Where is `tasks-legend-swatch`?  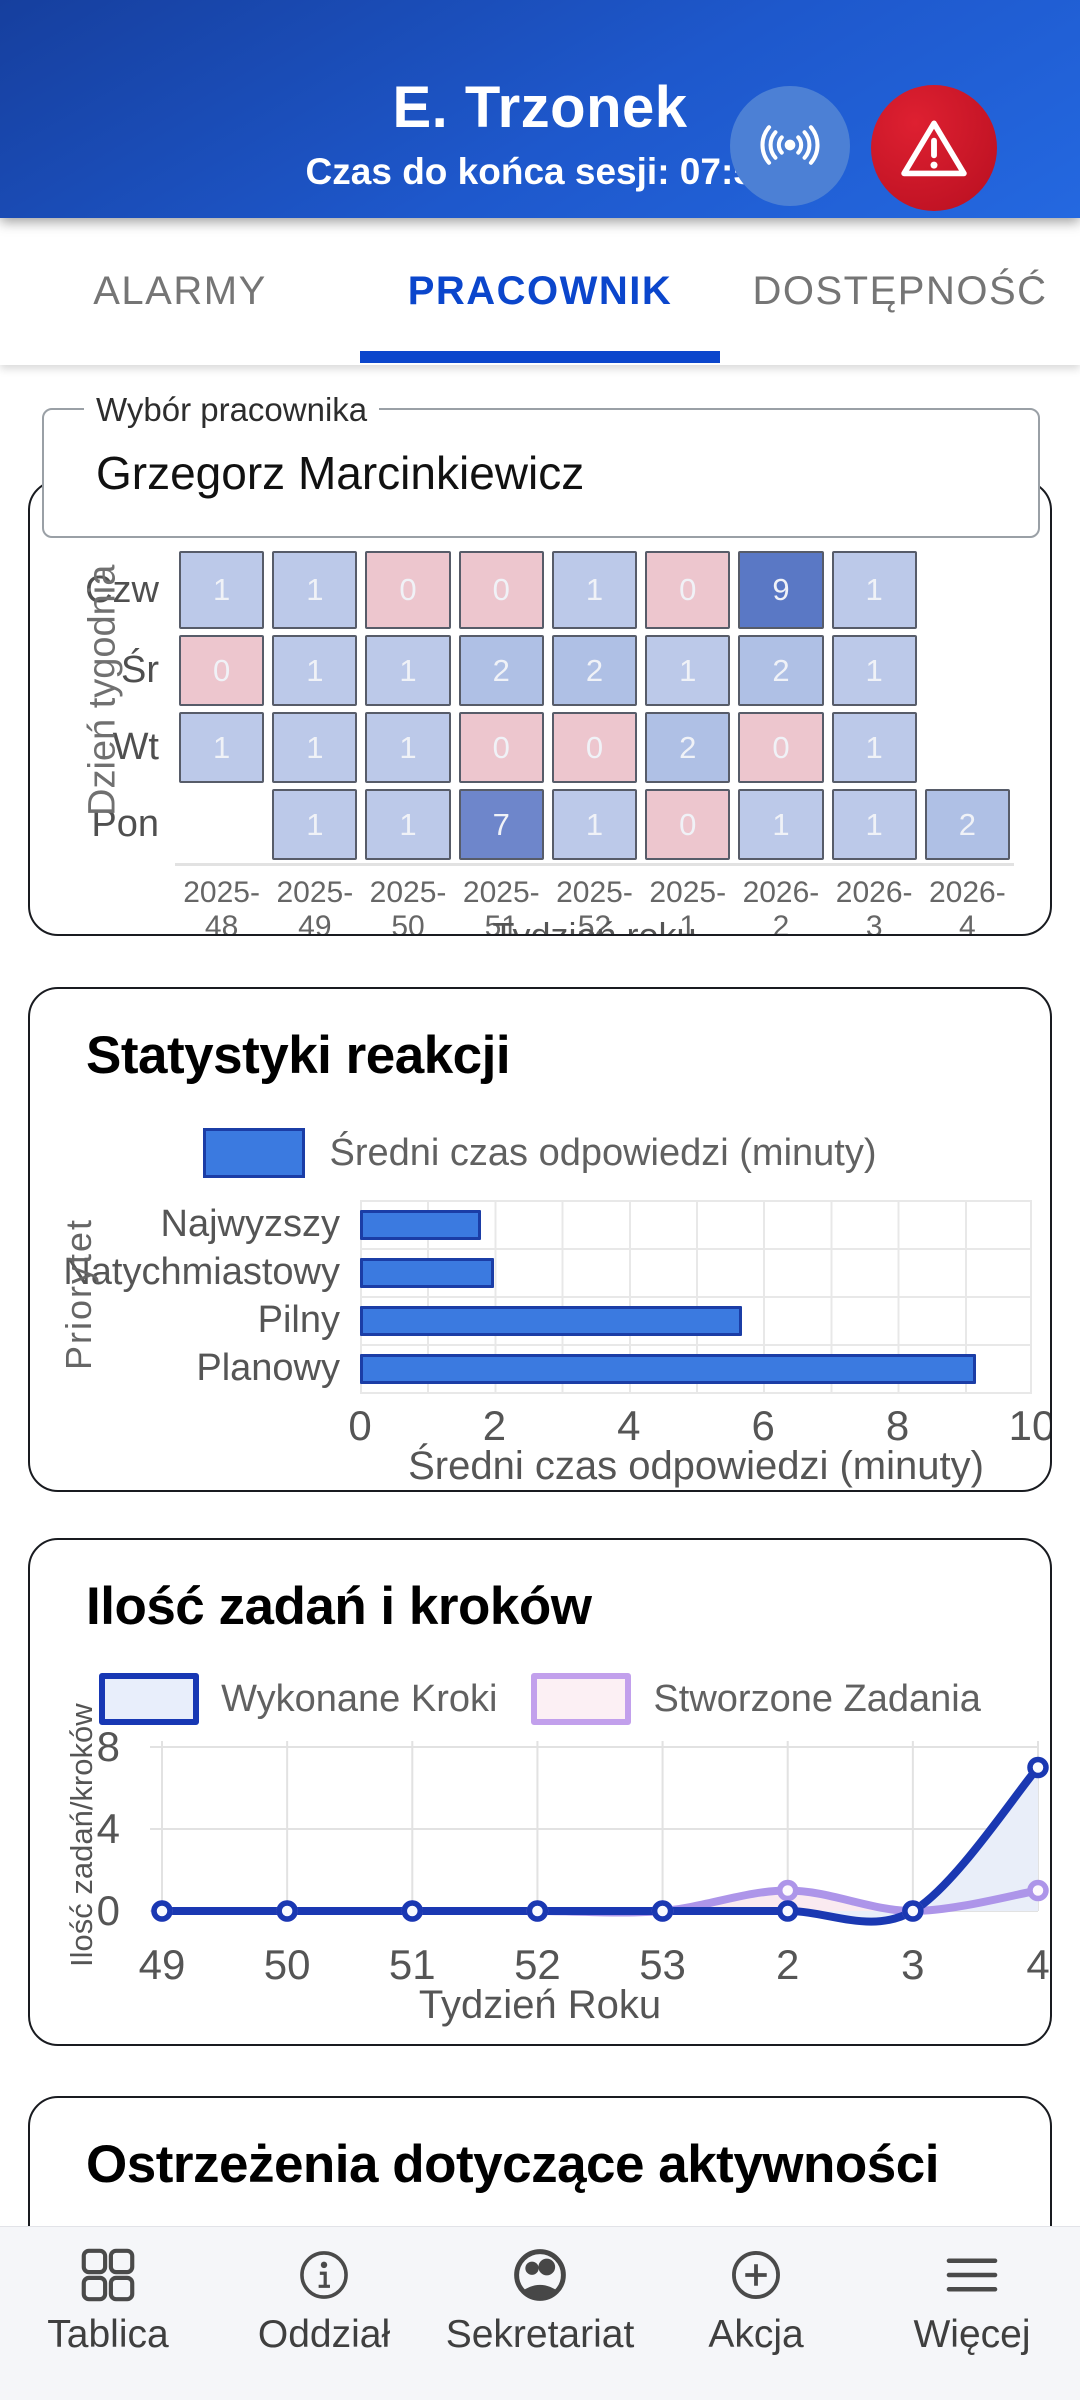 tasks-legend-swatch is located at coordinates (581, 1699).